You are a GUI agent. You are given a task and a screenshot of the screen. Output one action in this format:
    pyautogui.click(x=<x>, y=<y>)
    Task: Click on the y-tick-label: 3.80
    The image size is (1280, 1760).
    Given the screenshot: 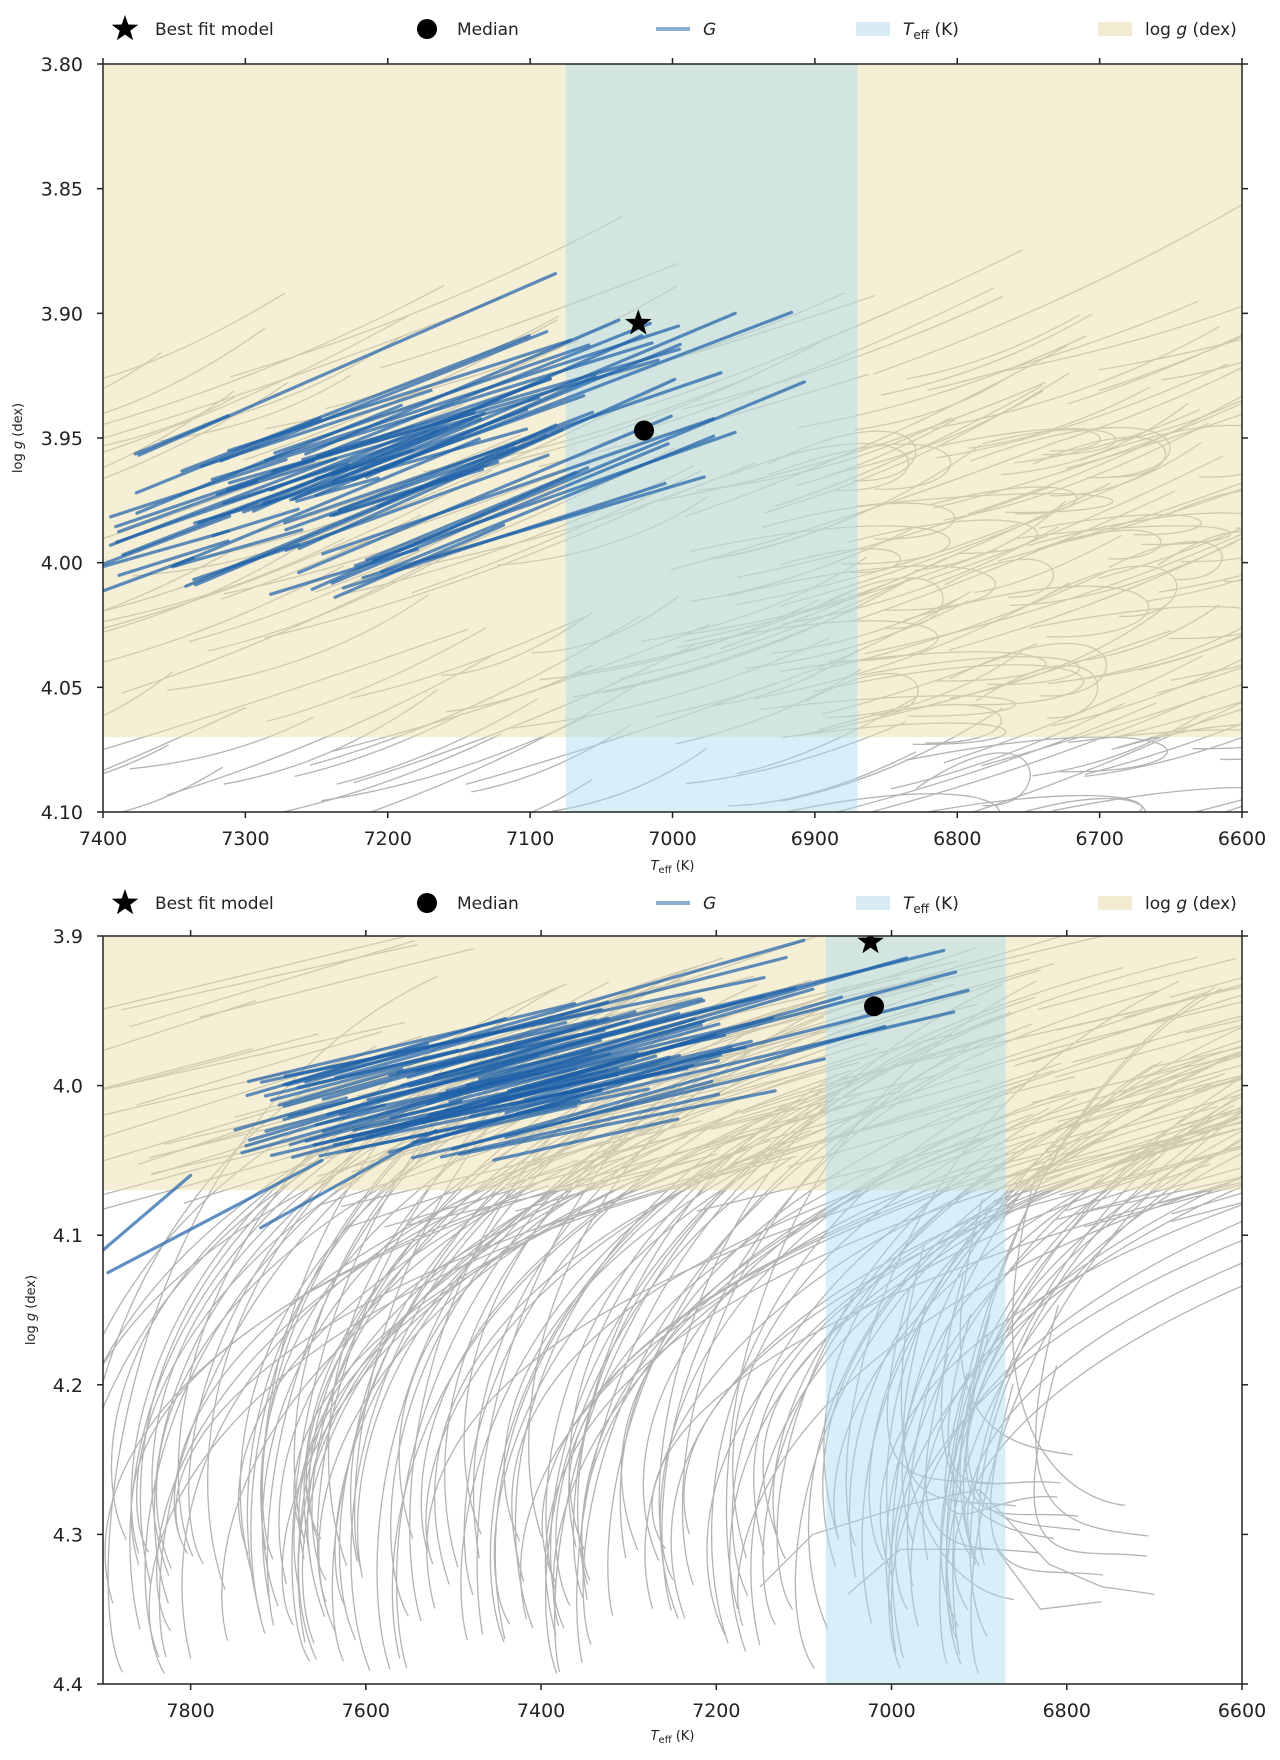 What is the action you would take?
    pyautogui.click(x=62, y=65)
    